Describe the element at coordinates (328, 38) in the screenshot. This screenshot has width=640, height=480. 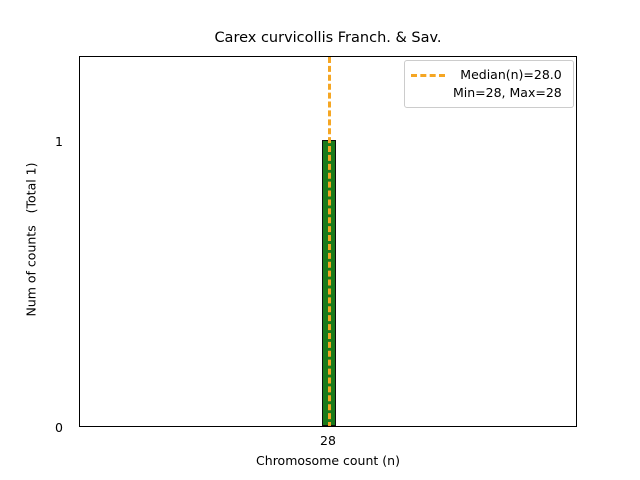
I see `chart-title: Carex curvicollis Franch. & Sav.` at that location.